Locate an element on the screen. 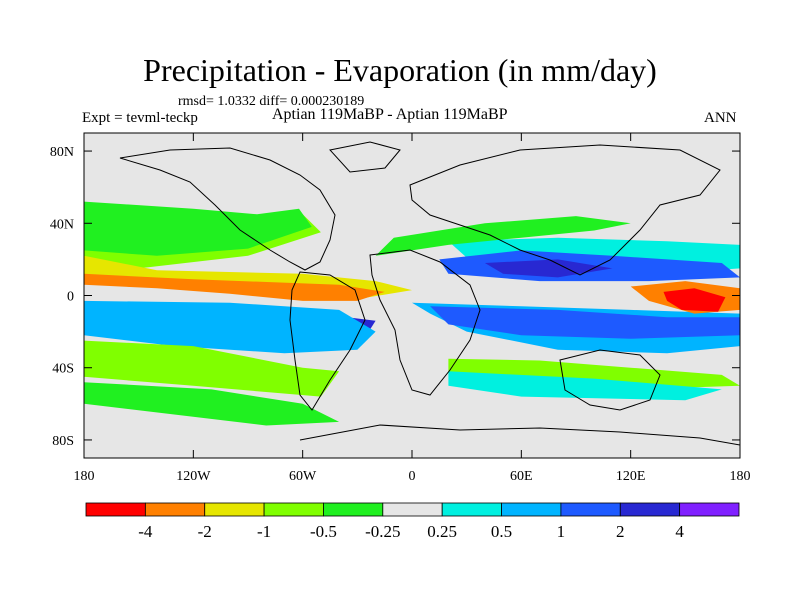  coastline-antarctica is located at coordinates (519, 435).